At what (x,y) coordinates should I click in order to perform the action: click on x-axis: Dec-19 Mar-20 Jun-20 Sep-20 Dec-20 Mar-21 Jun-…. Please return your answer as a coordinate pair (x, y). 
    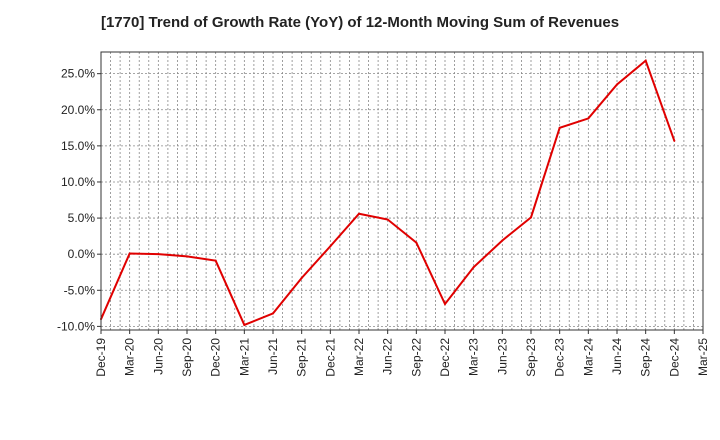
    Looking at the image, I should click on (402, 353).